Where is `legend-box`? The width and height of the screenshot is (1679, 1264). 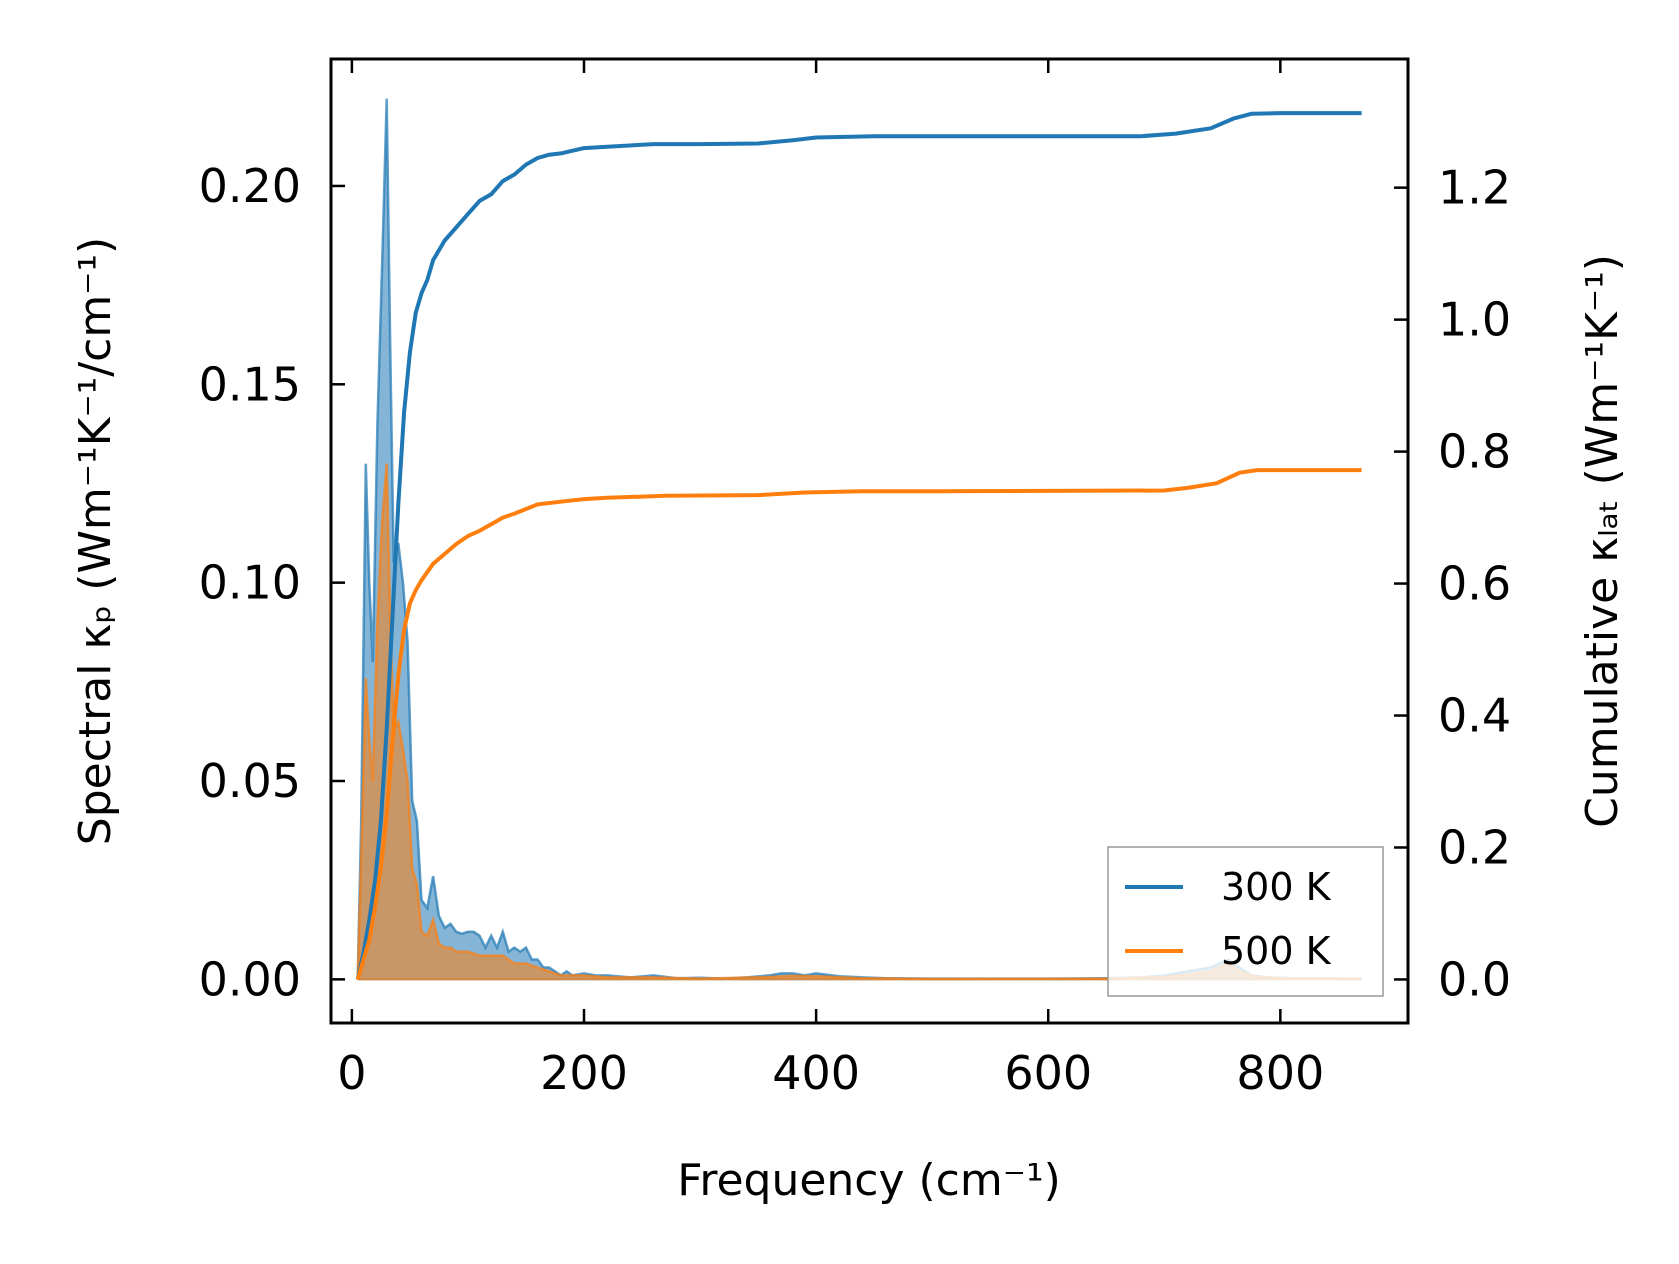
legend-box is located at coordinates (1245, 921).